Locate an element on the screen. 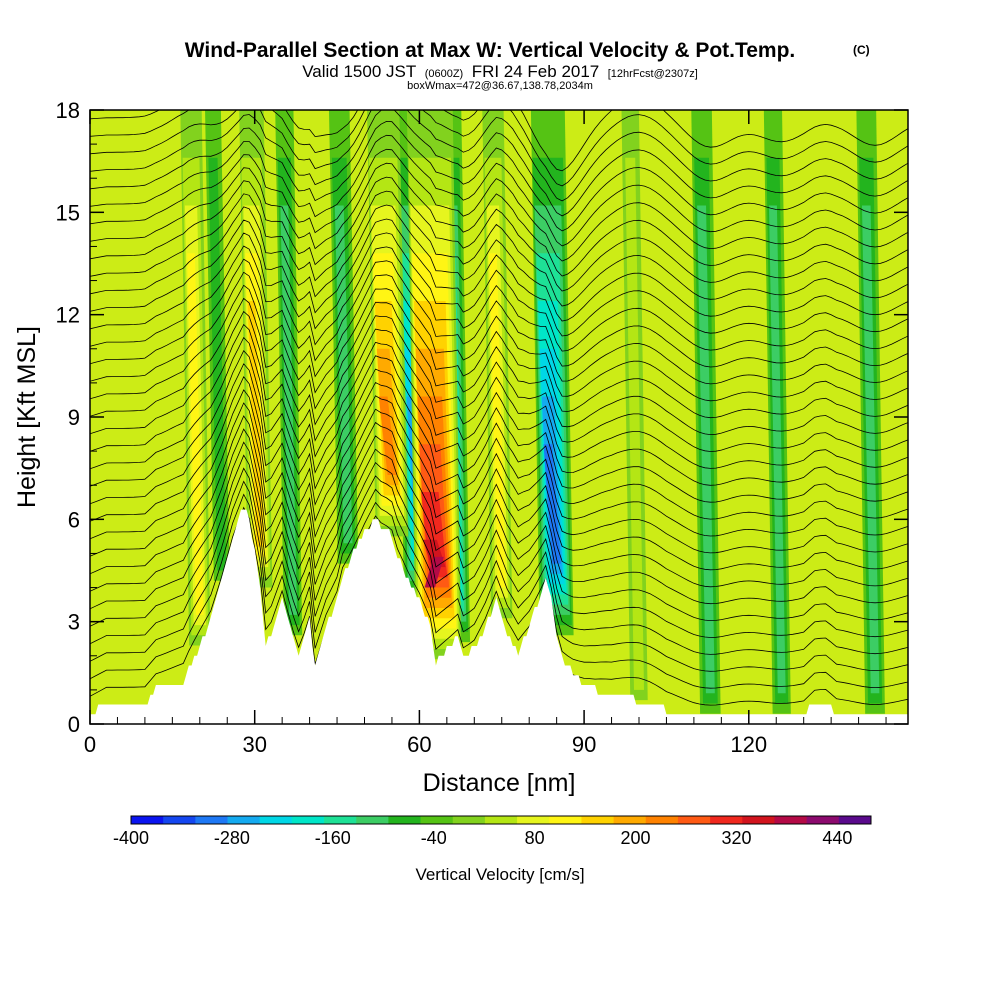 This screenshot has width=1000, height=1000. colorbar-tick-label-4: 80 is located at coordinates (535, 838).